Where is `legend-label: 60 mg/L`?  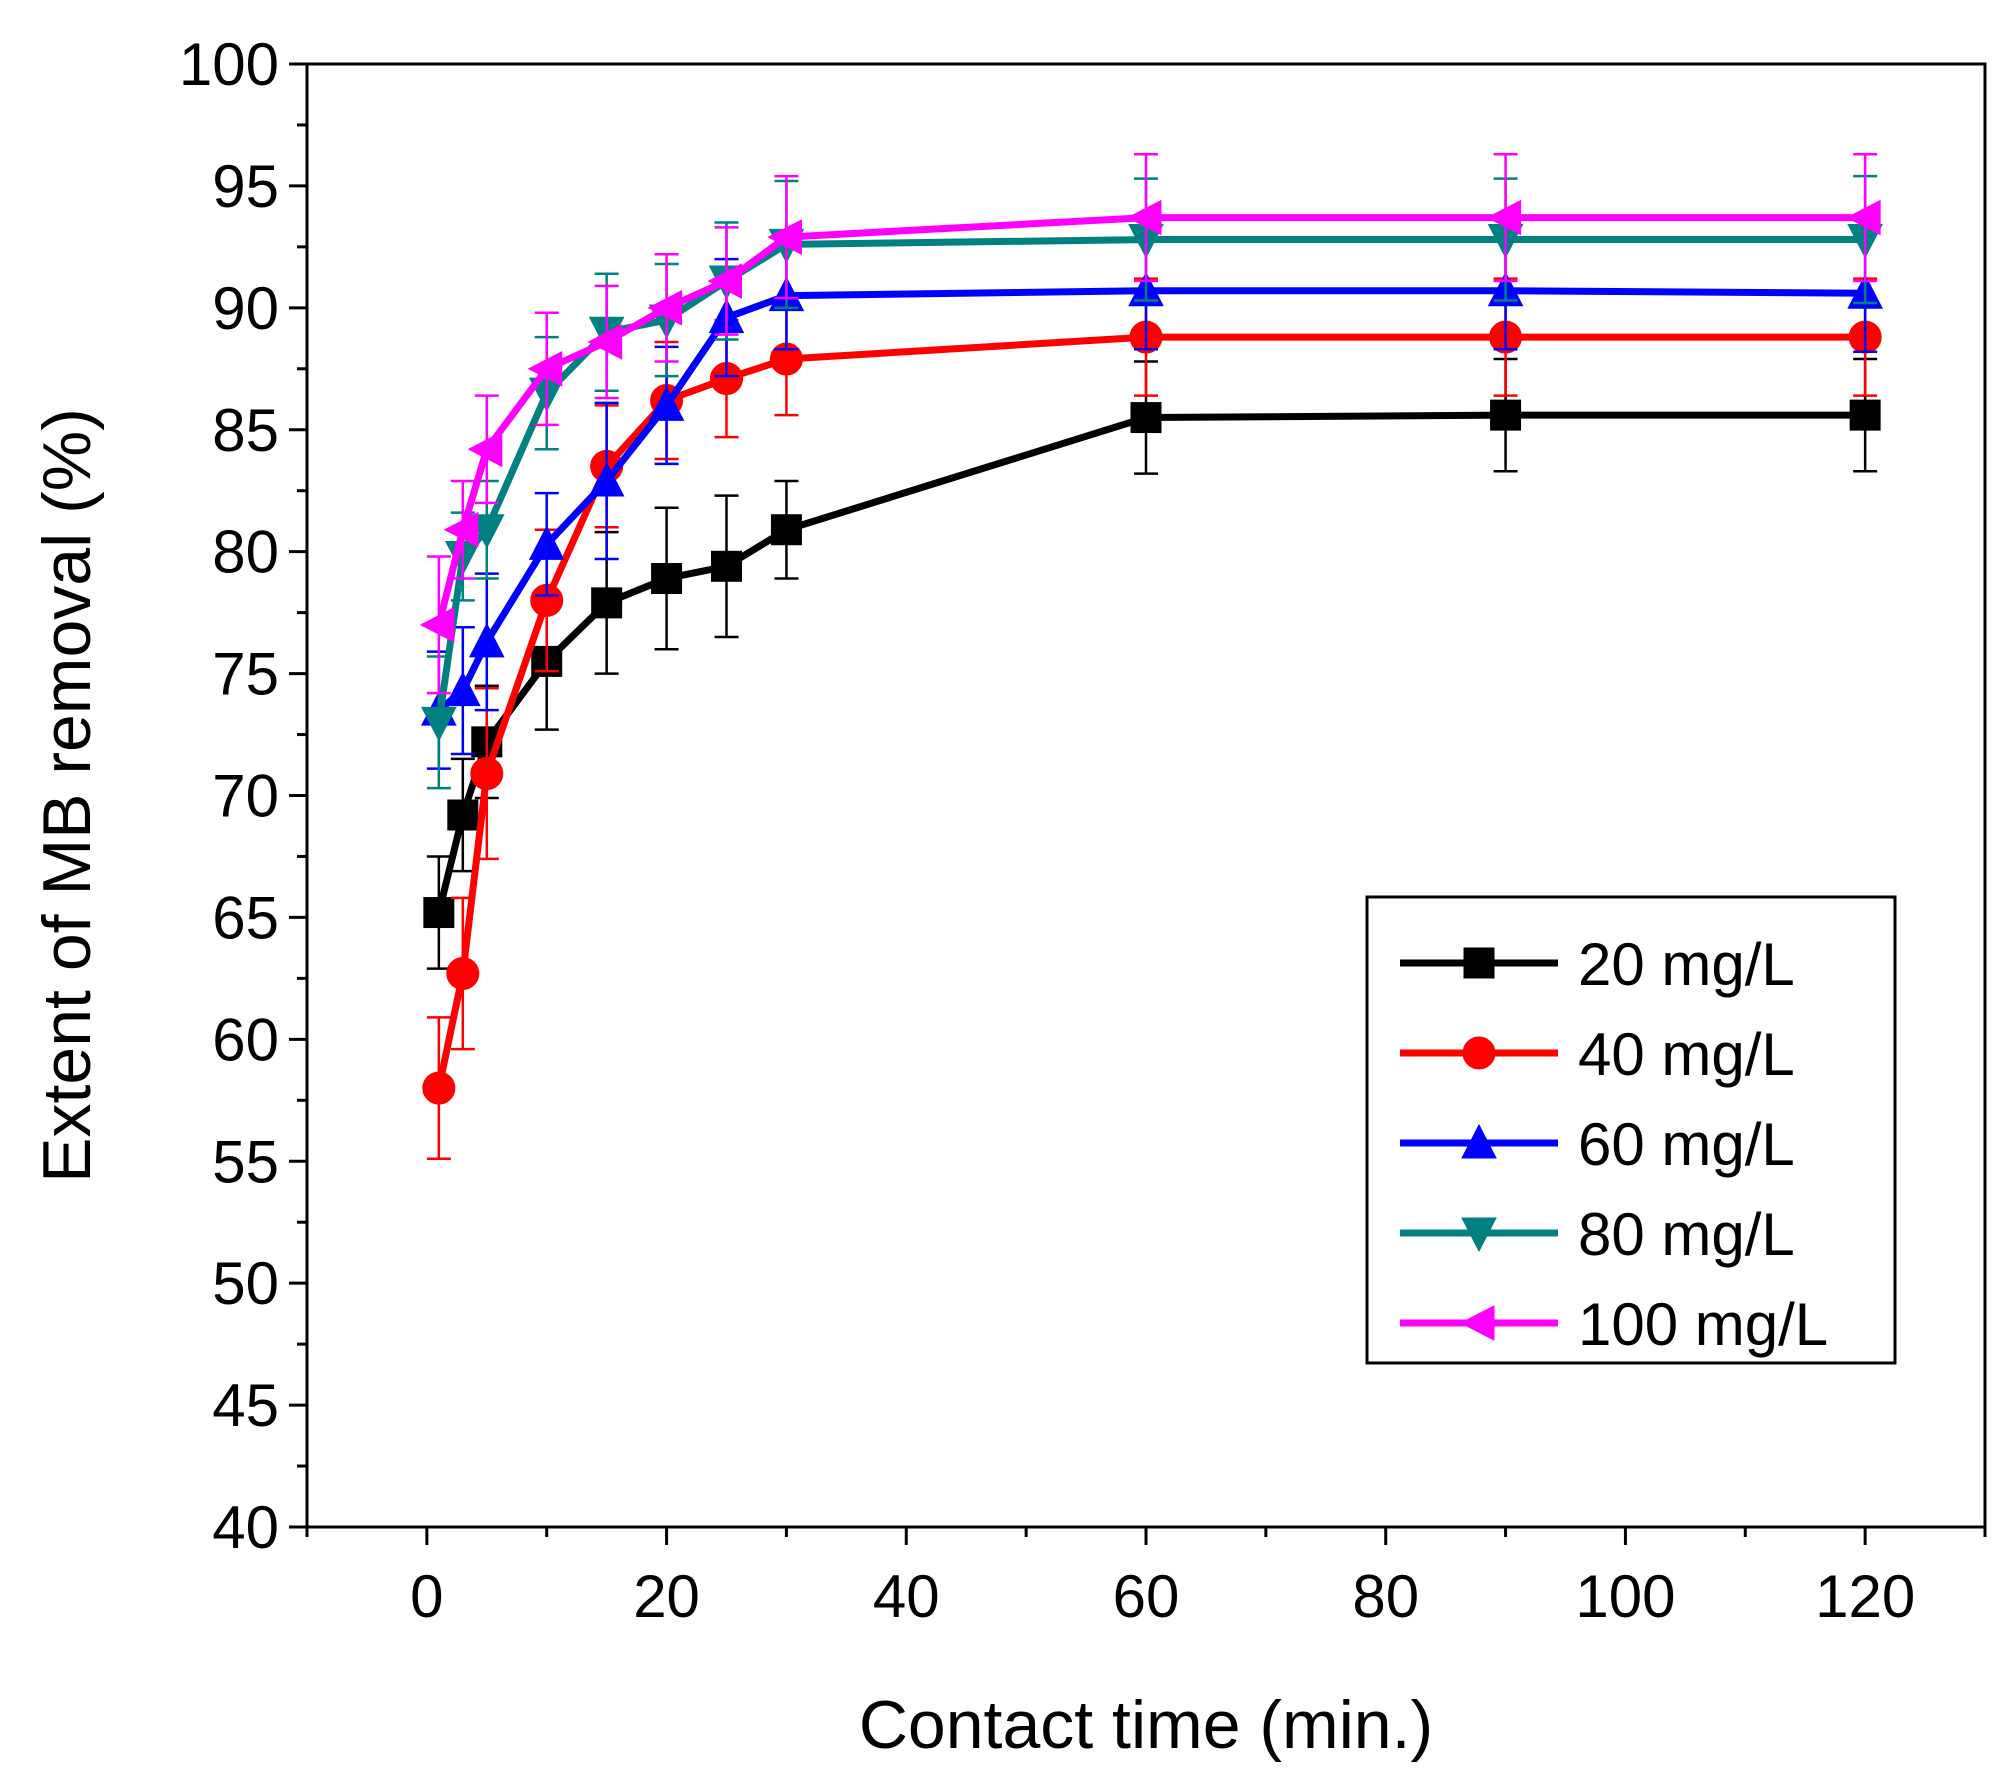 legend-label: 60 mg/L is located at coordinates (1686, 1144).